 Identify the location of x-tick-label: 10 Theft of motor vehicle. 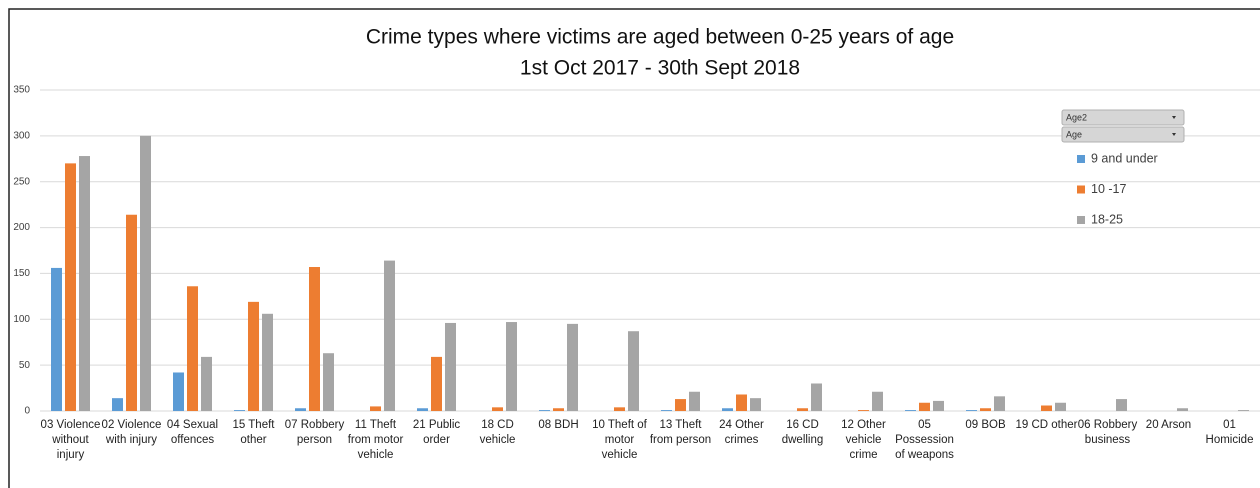
(619, 440).